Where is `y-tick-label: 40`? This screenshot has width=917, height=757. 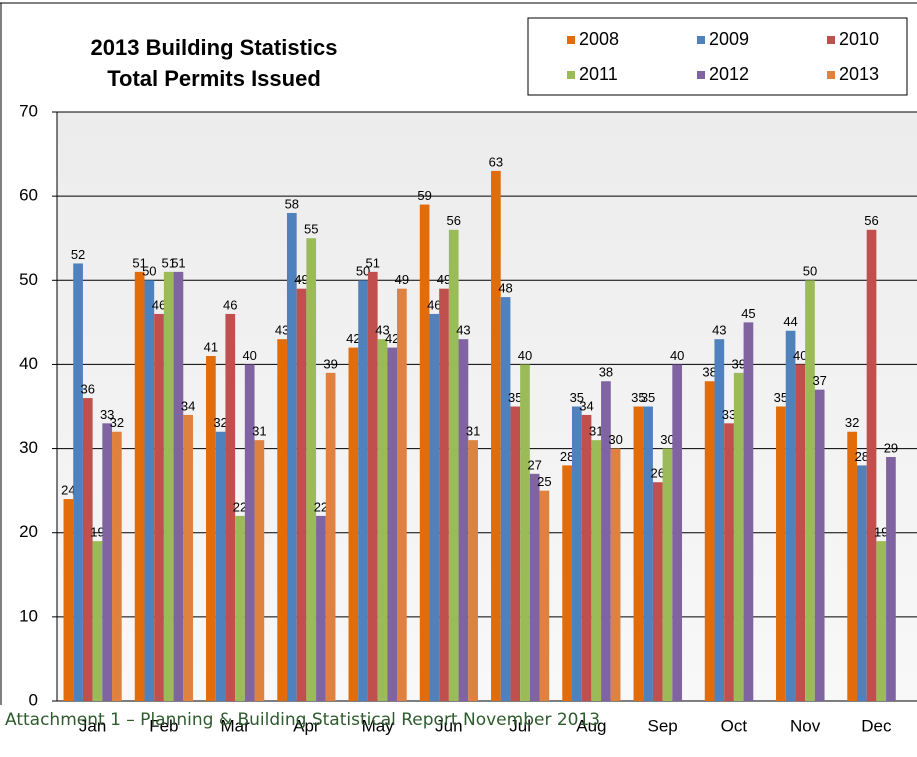 y-tick-label: 40 is located at coordinates (28, 363).